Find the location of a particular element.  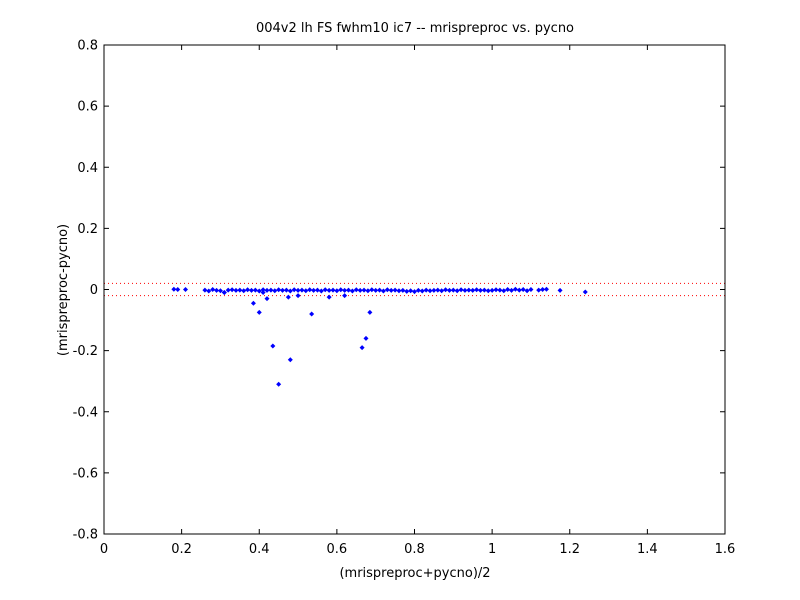

x-tick-label: 1.6 is located at coordinates (725, 549).